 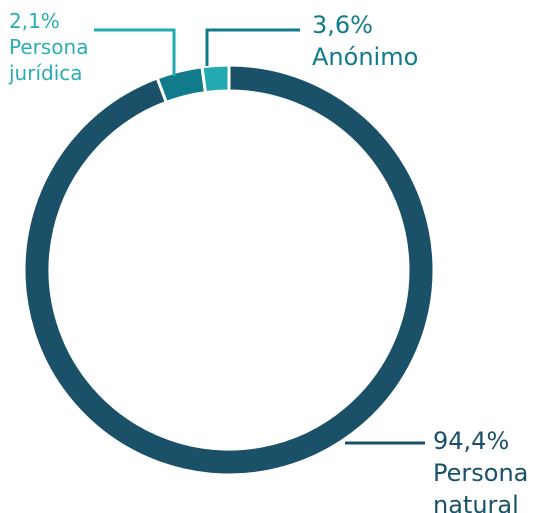 I want to click on category-label: Persona jurídica, so click(x=51, y=60).